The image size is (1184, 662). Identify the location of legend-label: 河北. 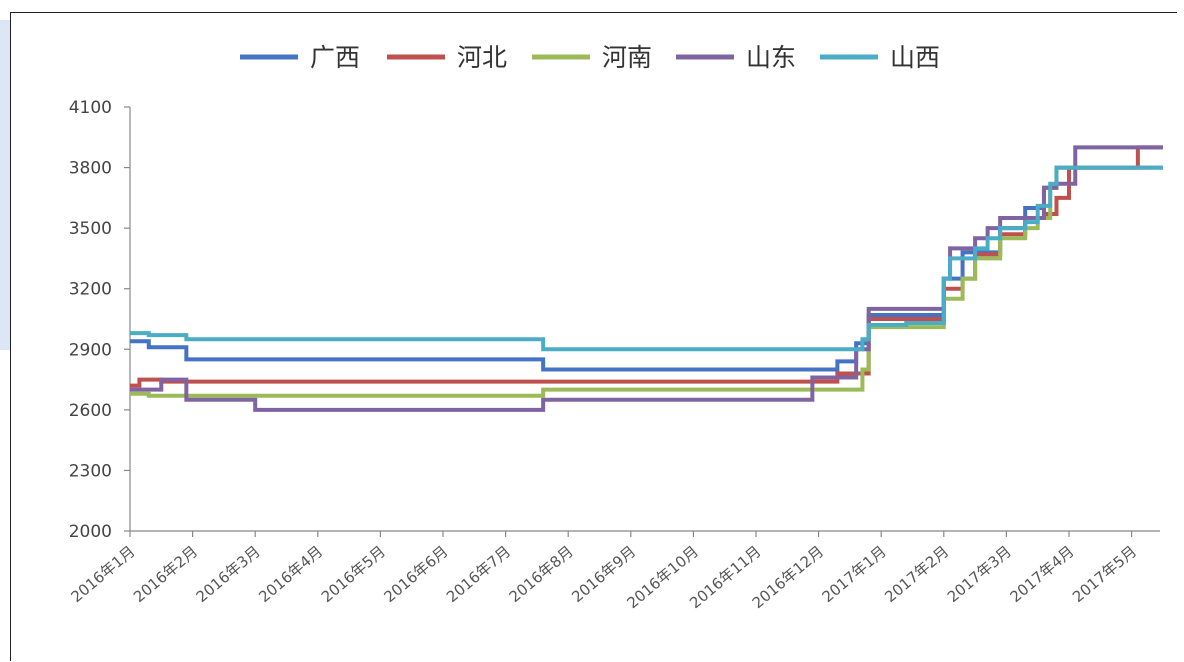
(482, 57).